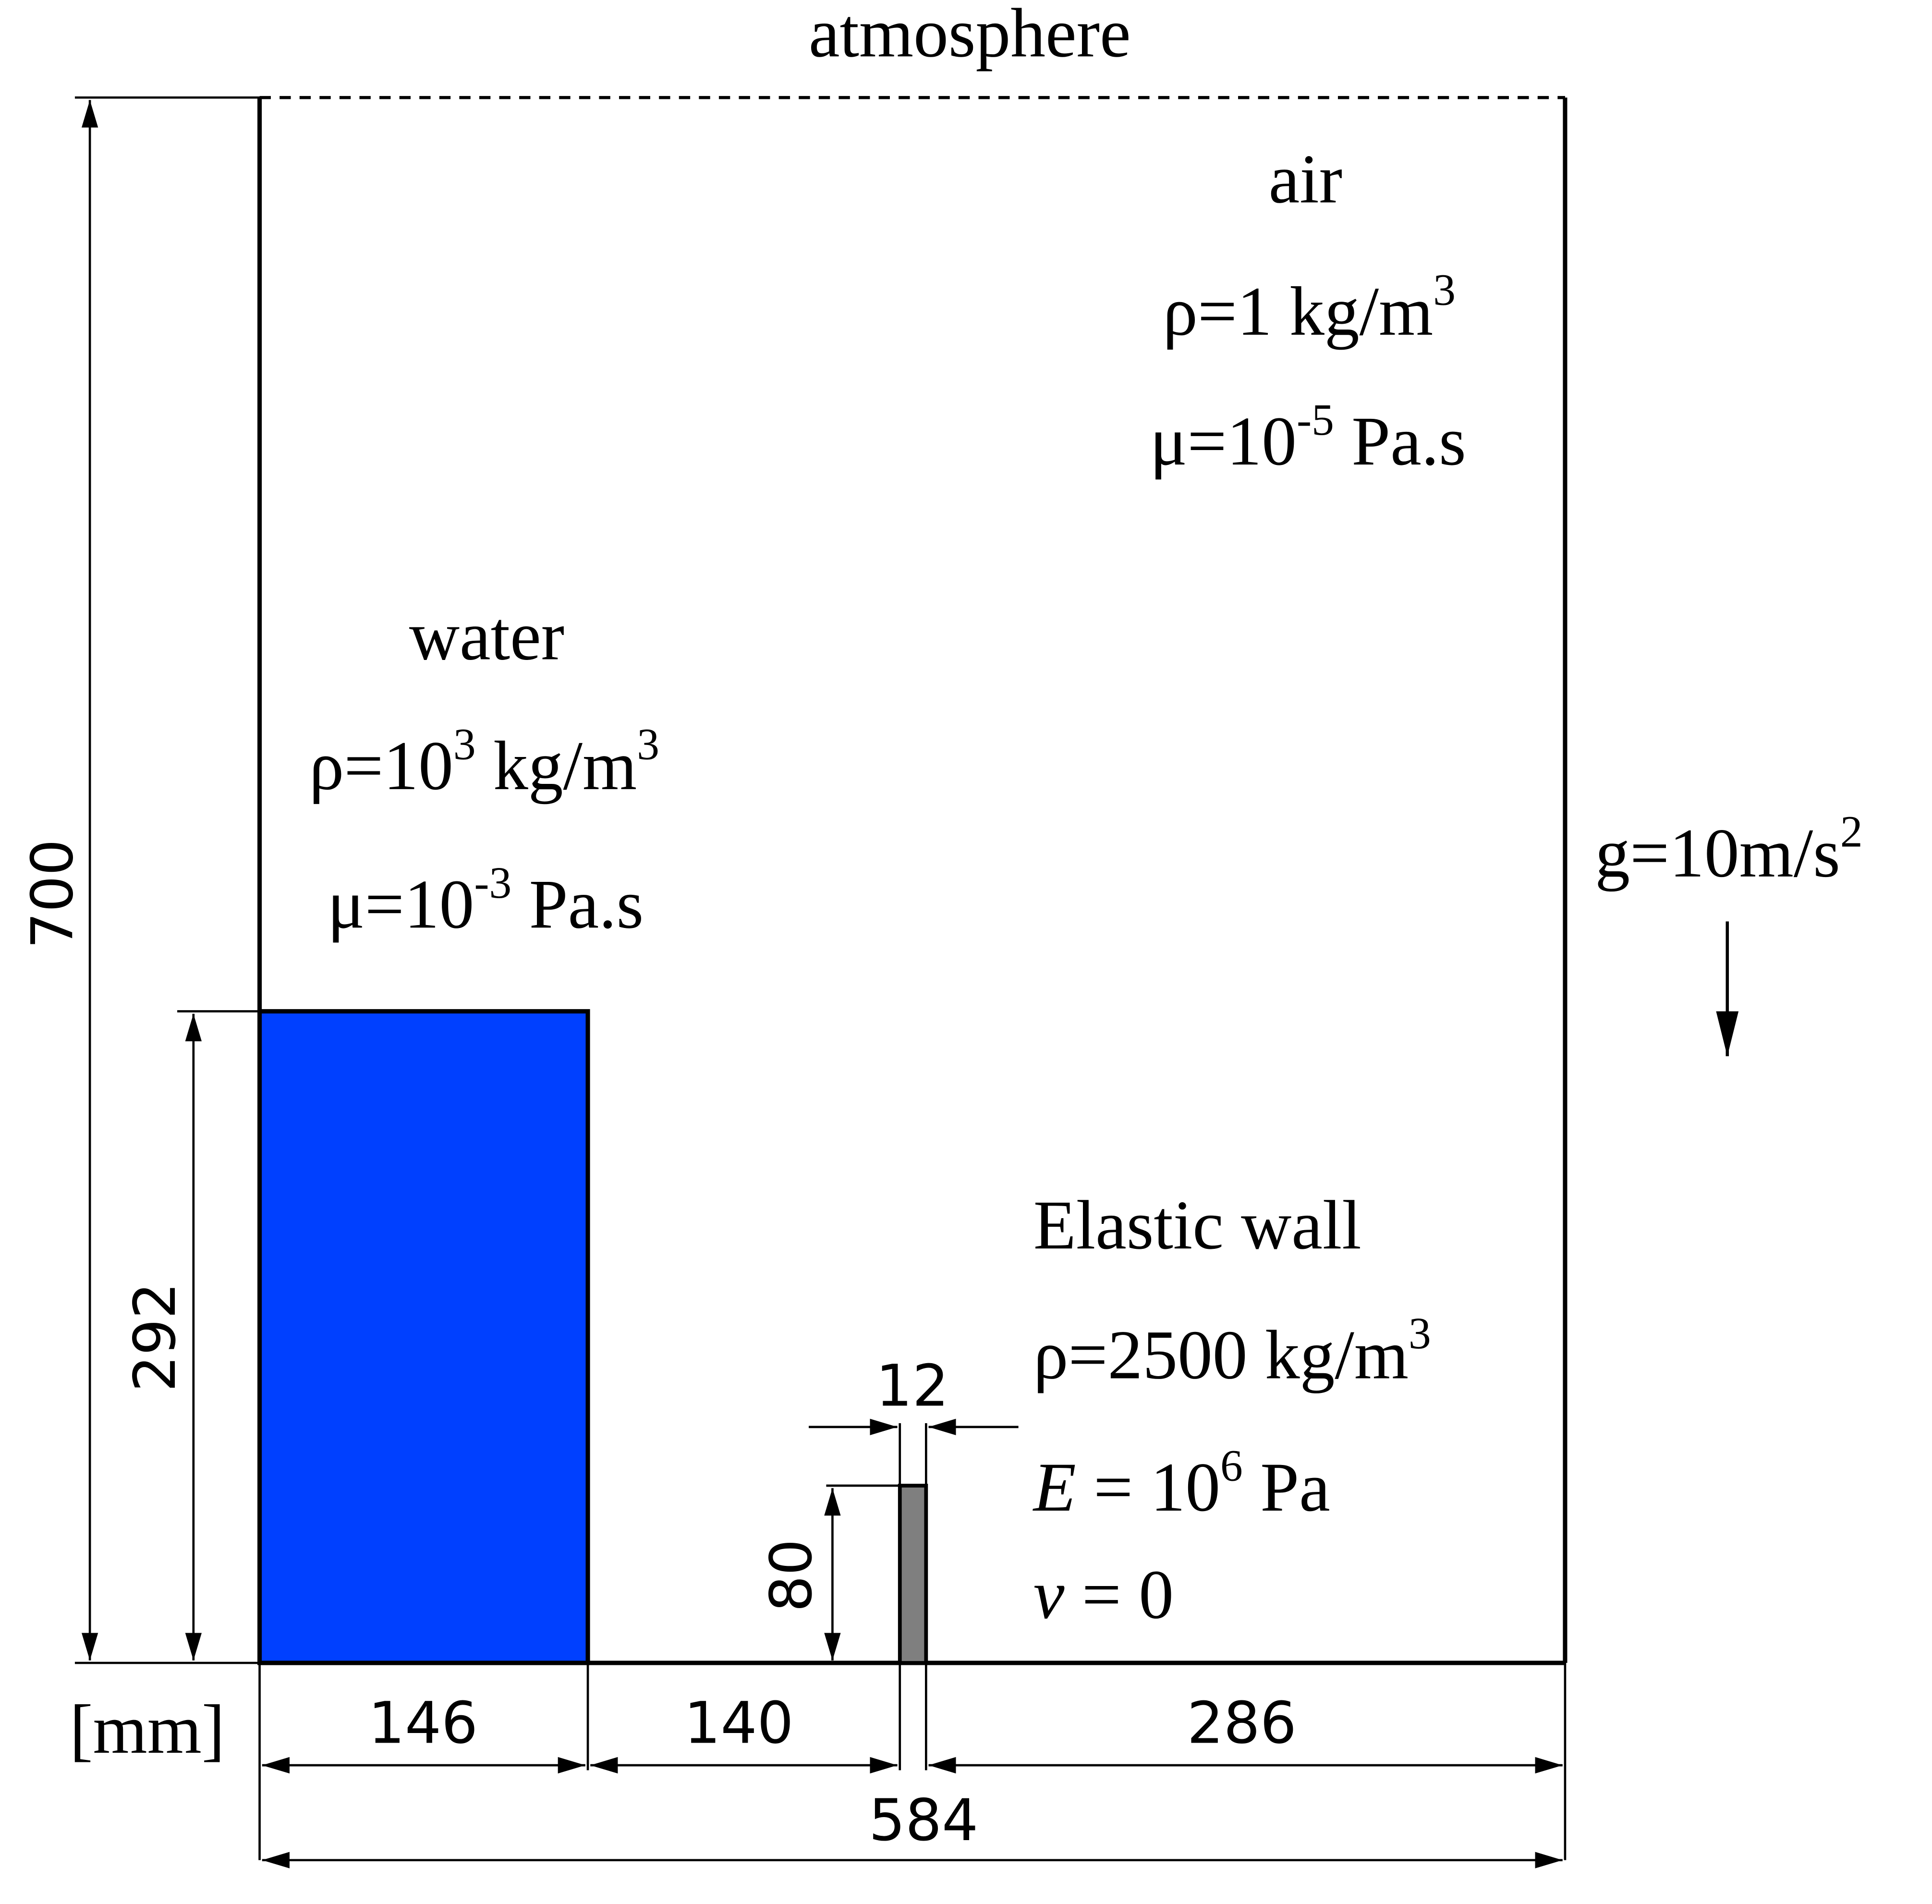 This screenshot has width=1932, height=1904. What do you see at coordinates (1308, 437) in the screenshot?
I see `air-viscosity: μ=10-5 Pa.s` at bounding box center [1308, 437].